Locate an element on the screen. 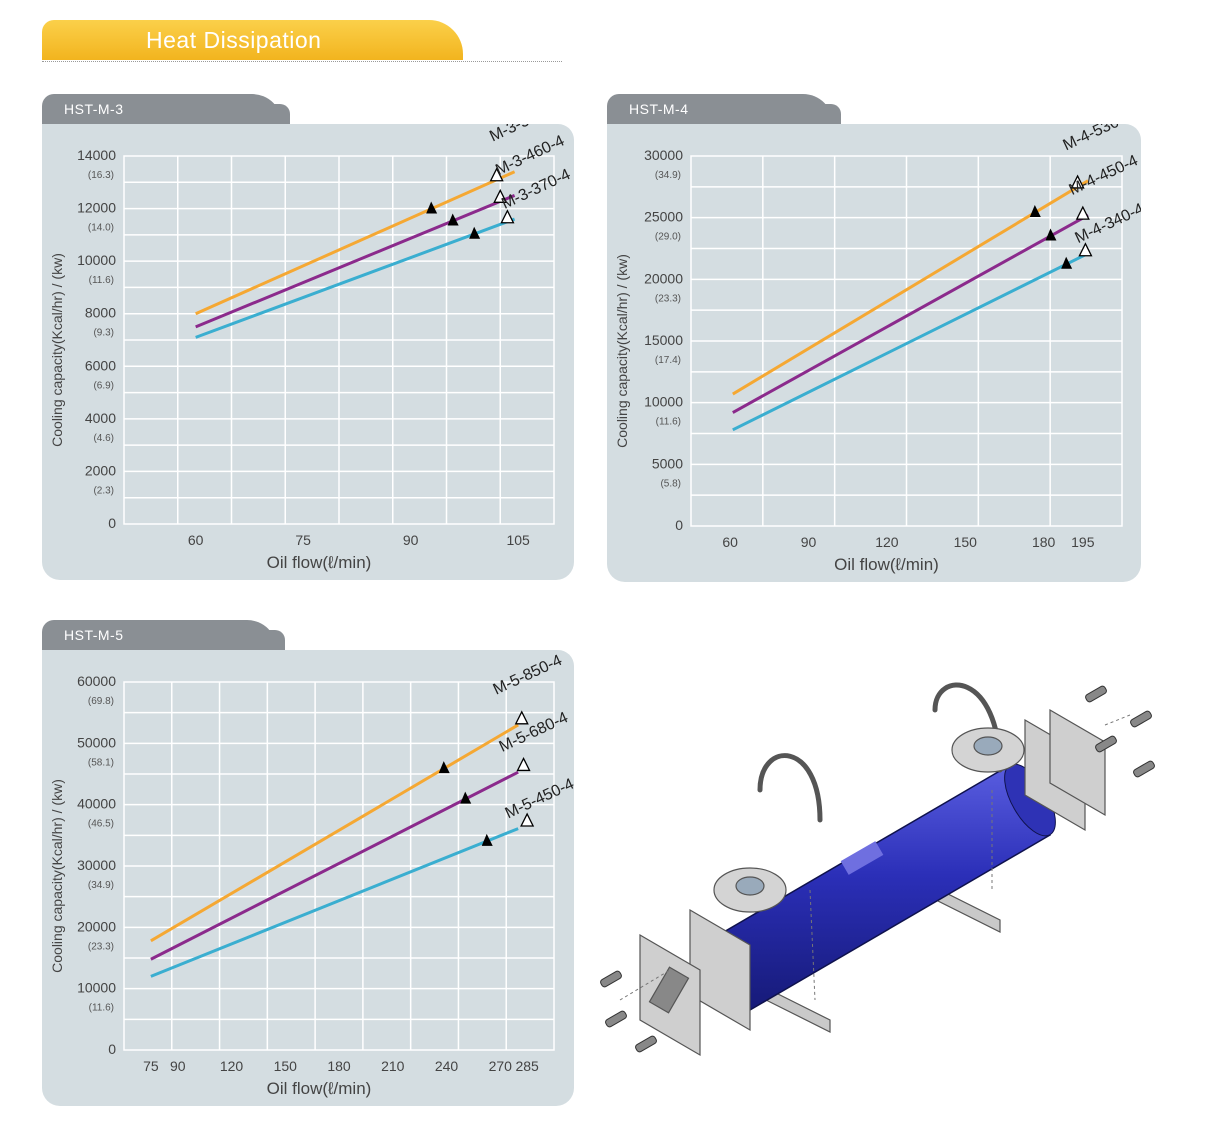 The height and width of the screenshot is (1147, 1214). bolts is located at coordinates (877, 869).